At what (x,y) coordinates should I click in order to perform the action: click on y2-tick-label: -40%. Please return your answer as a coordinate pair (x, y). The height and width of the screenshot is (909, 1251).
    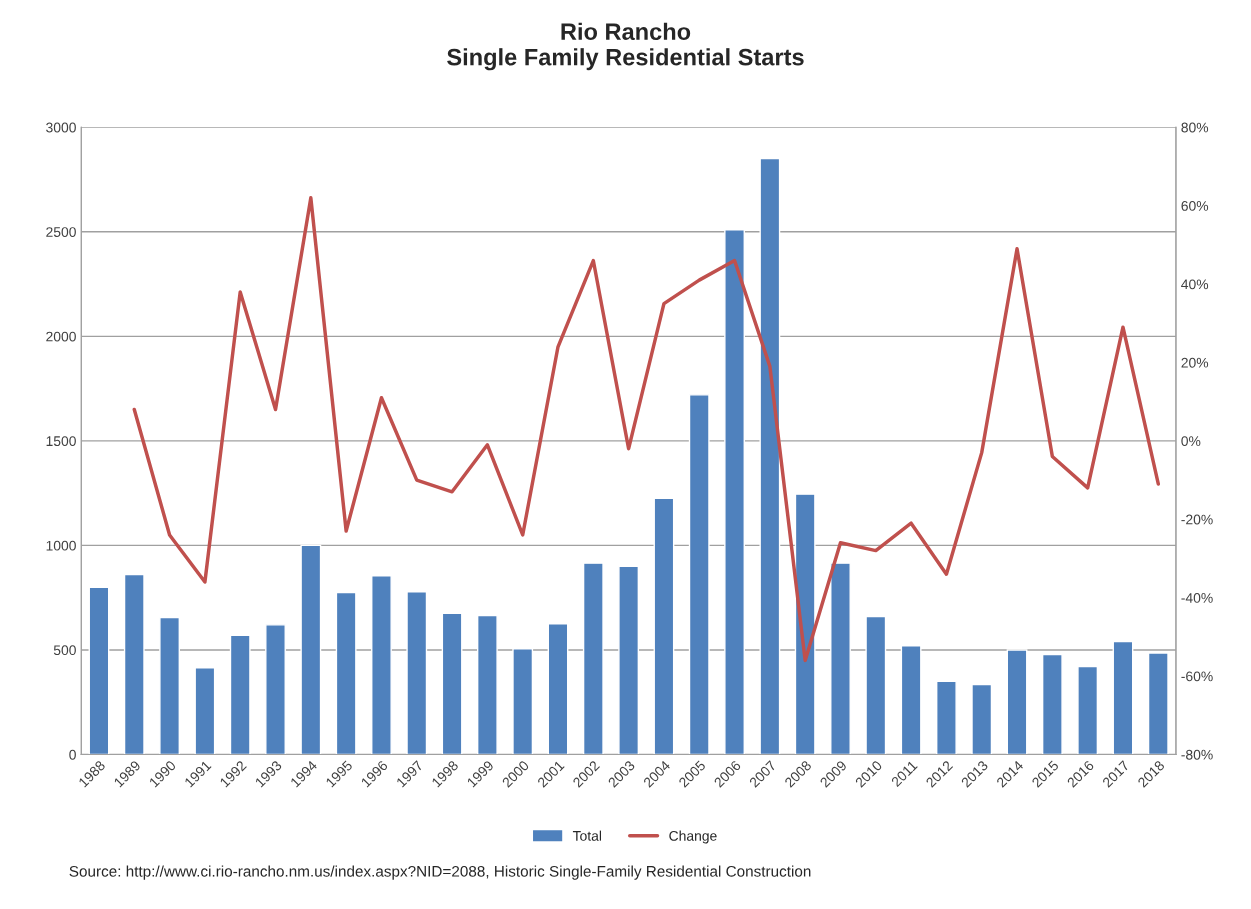
    Looking at the image, I should click on (1197, 598).